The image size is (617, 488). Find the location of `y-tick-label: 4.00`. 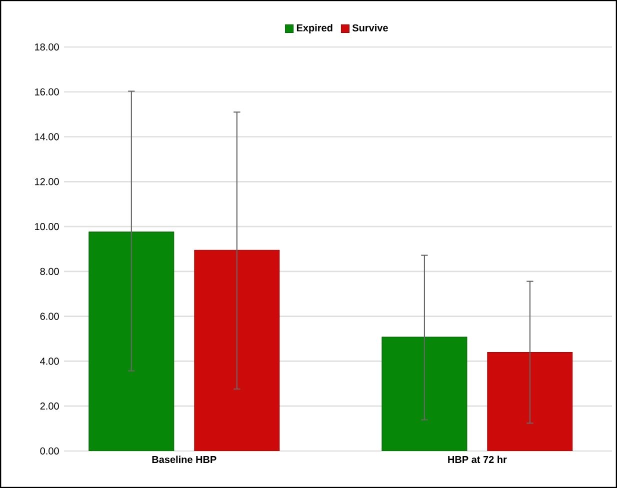

y-tick-label: 4.00 is located at coordinates (49, 361).